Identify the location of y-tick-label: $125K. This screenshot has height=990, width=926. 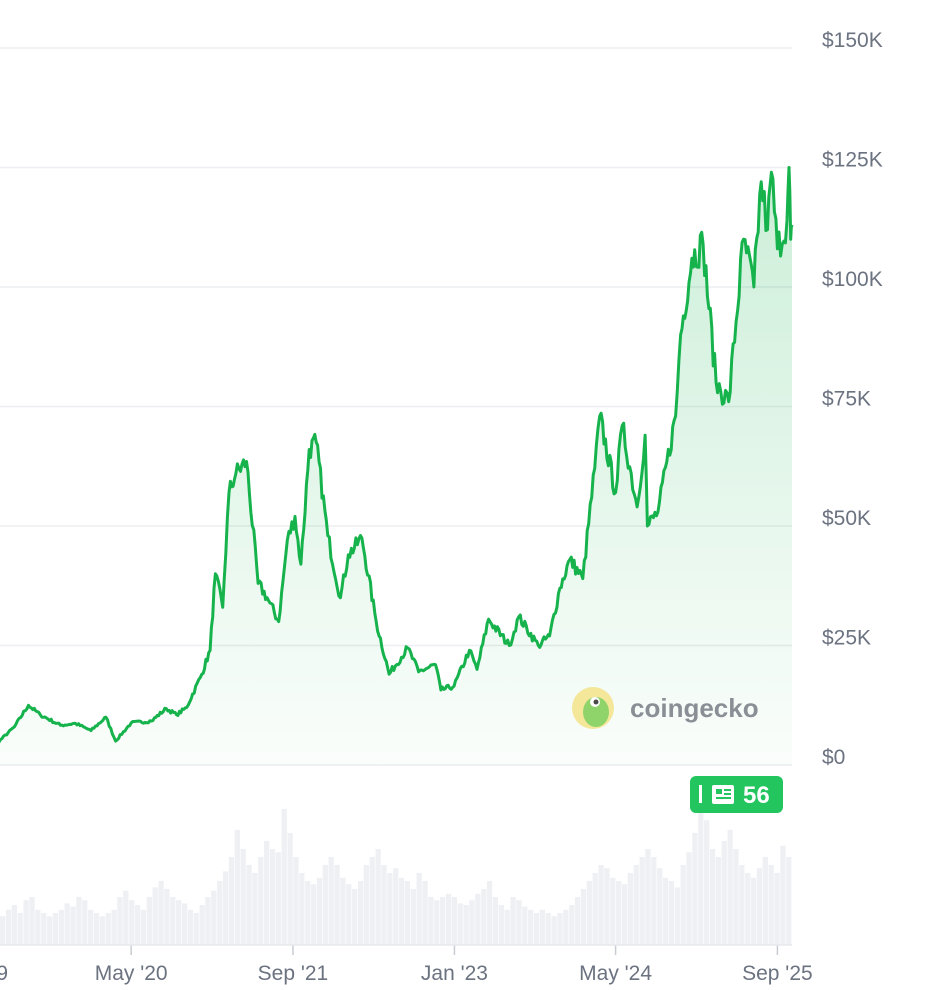
(852, 160).